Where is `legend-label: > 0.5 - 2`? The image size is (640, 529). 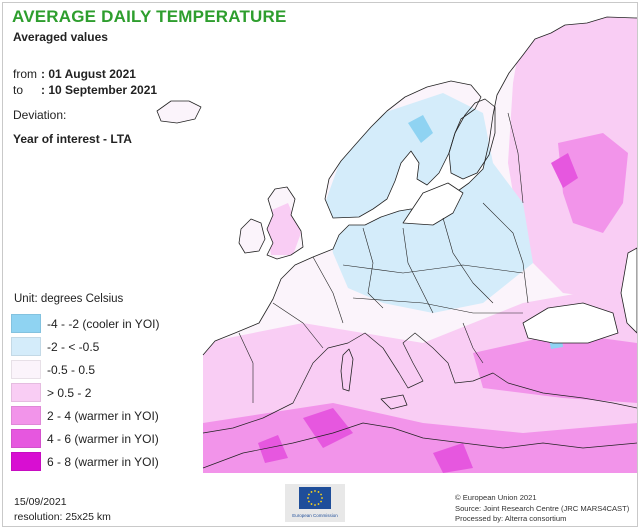 legend-label: > 0.5 - 2 is located at coordinates (69, 392).